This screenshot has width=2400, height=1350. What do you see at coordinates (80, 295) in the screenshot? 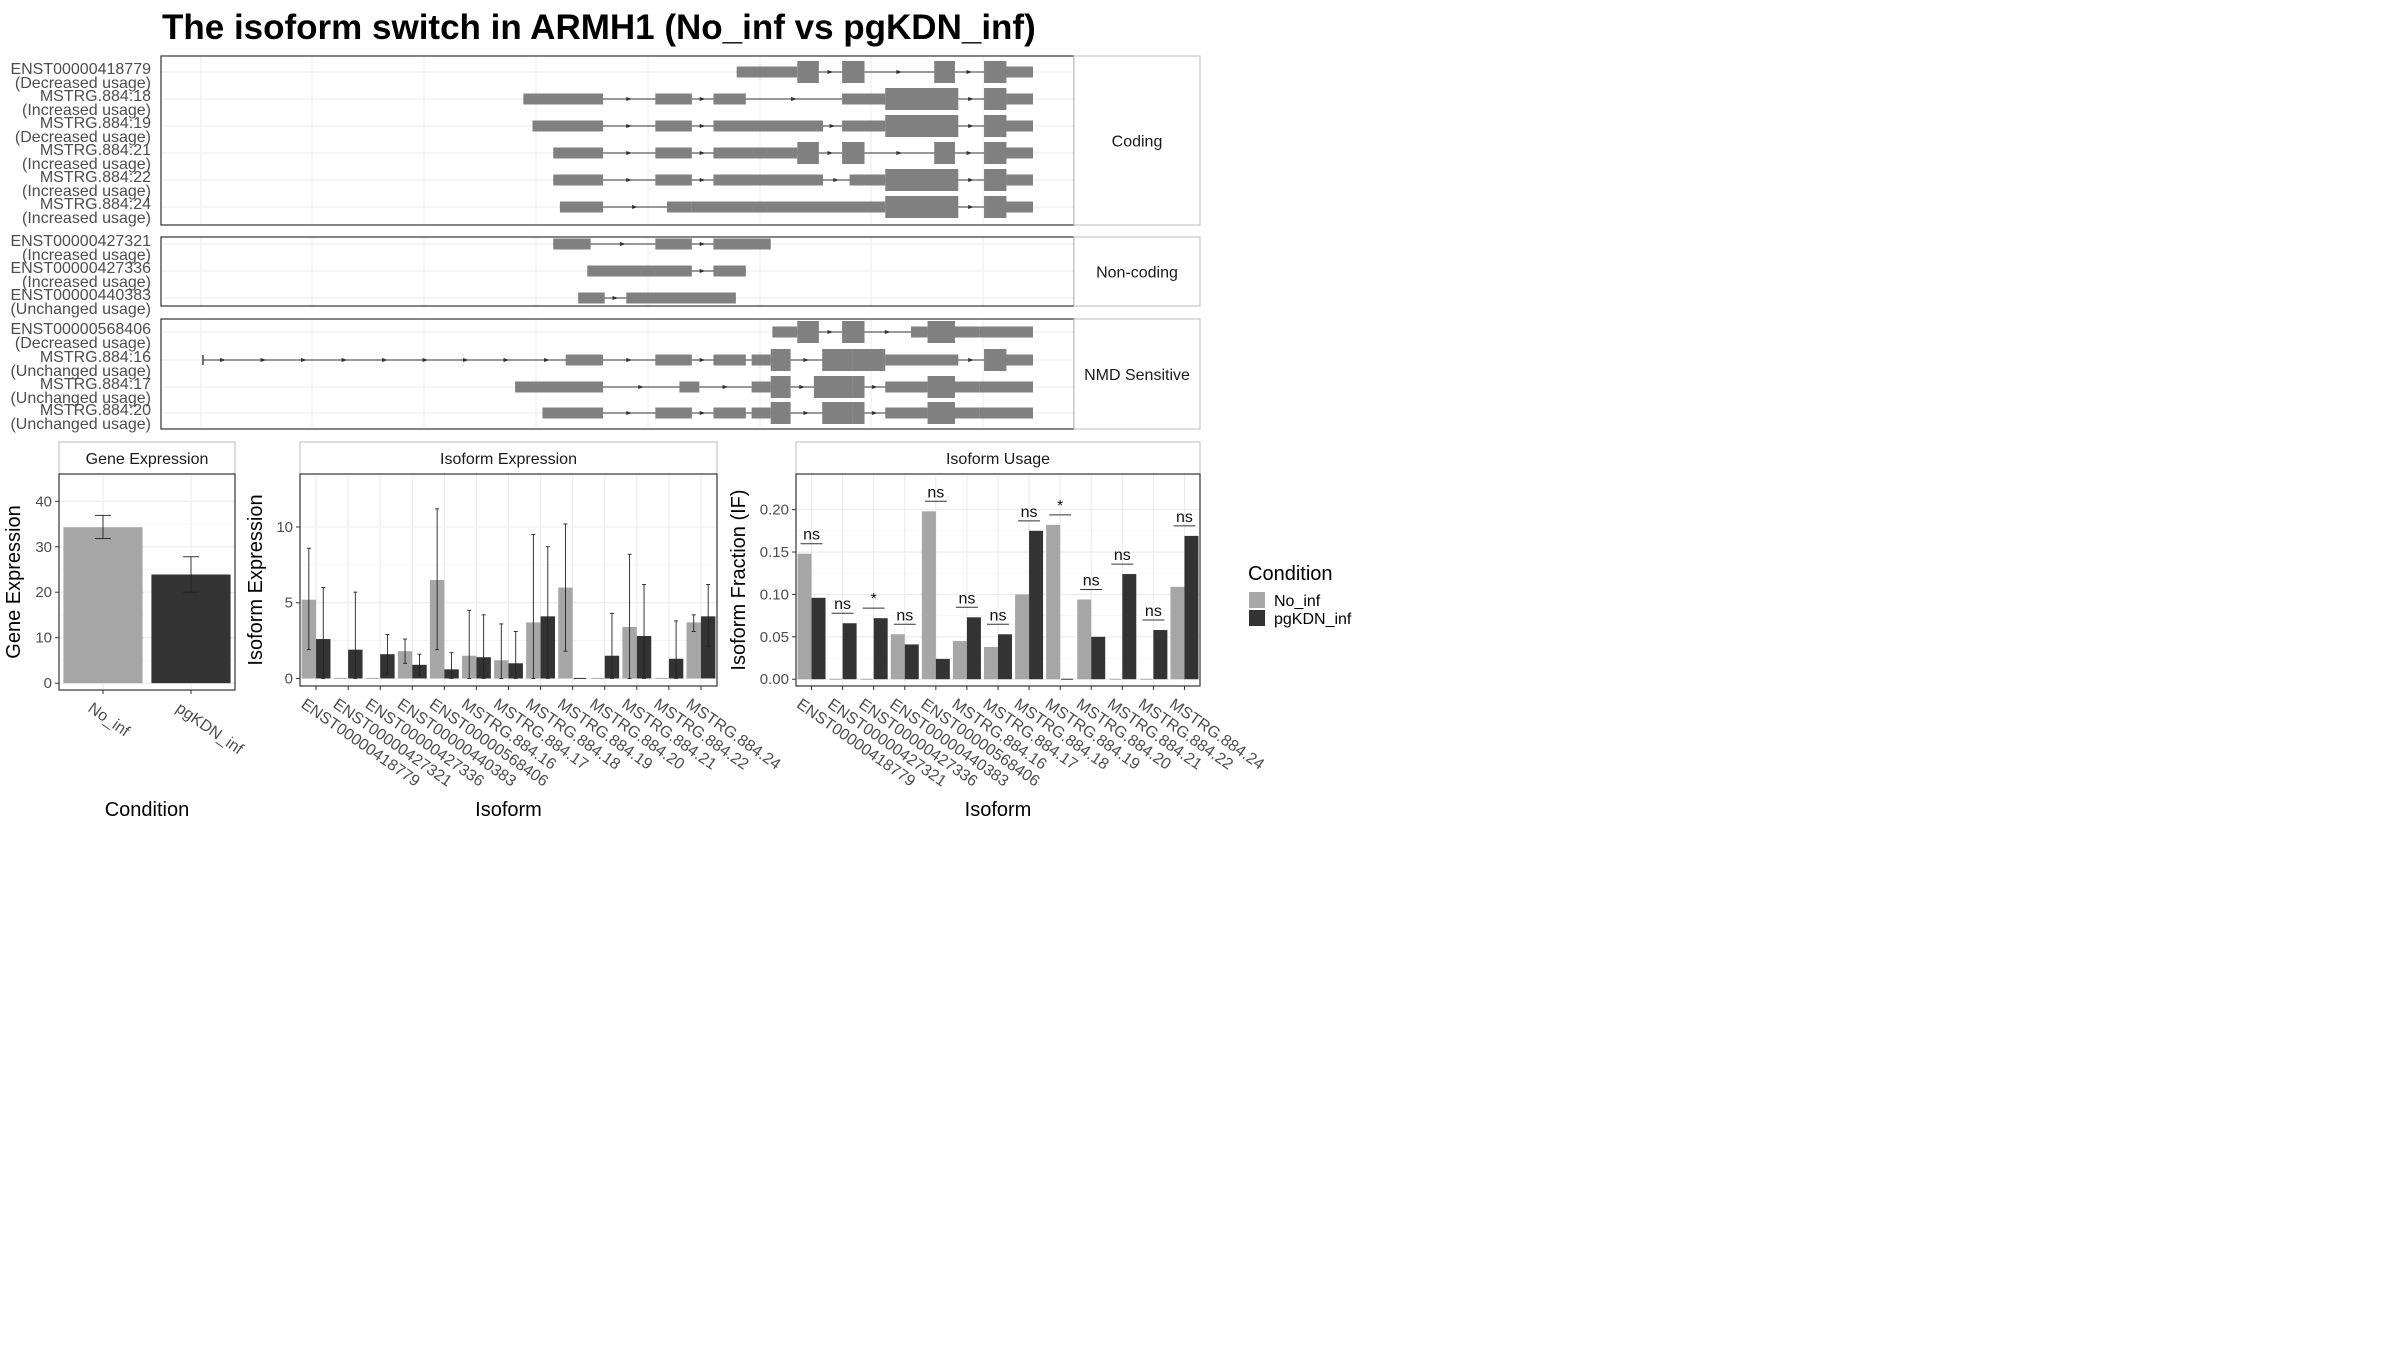
I see `transcript-id-label: ENST00000440383` at bounding box center [80, 295].